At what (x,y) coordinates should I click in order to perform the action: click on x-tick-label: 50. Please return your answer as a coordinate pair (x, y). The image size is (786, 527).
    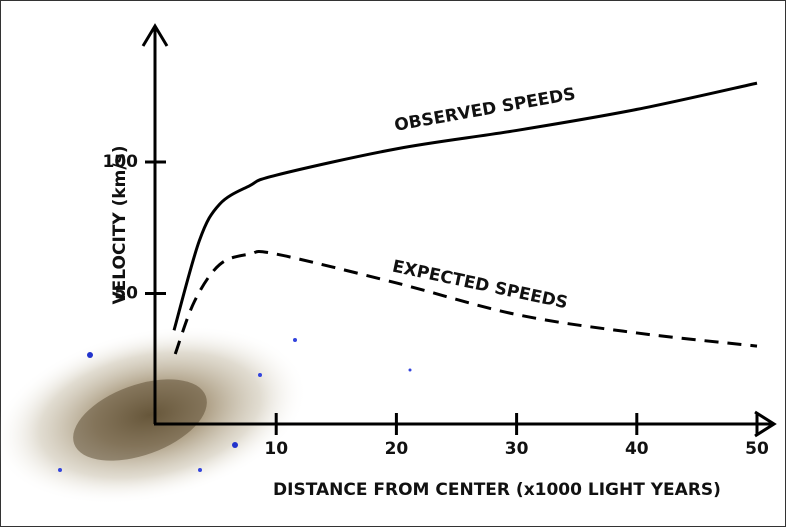
    Looking at the image, I should click on (757, 449).